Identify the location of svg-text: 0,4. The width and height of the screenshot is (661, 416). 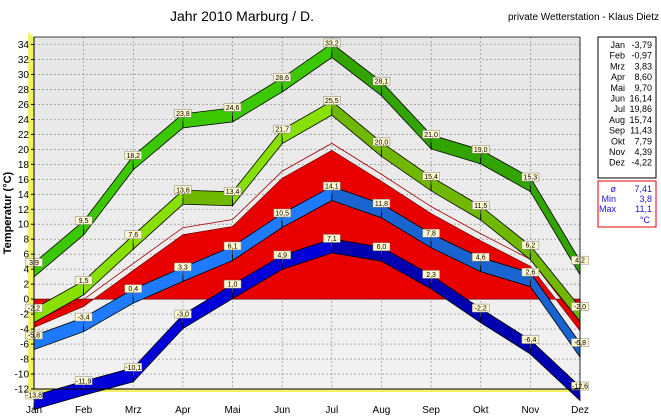
(133, 289).